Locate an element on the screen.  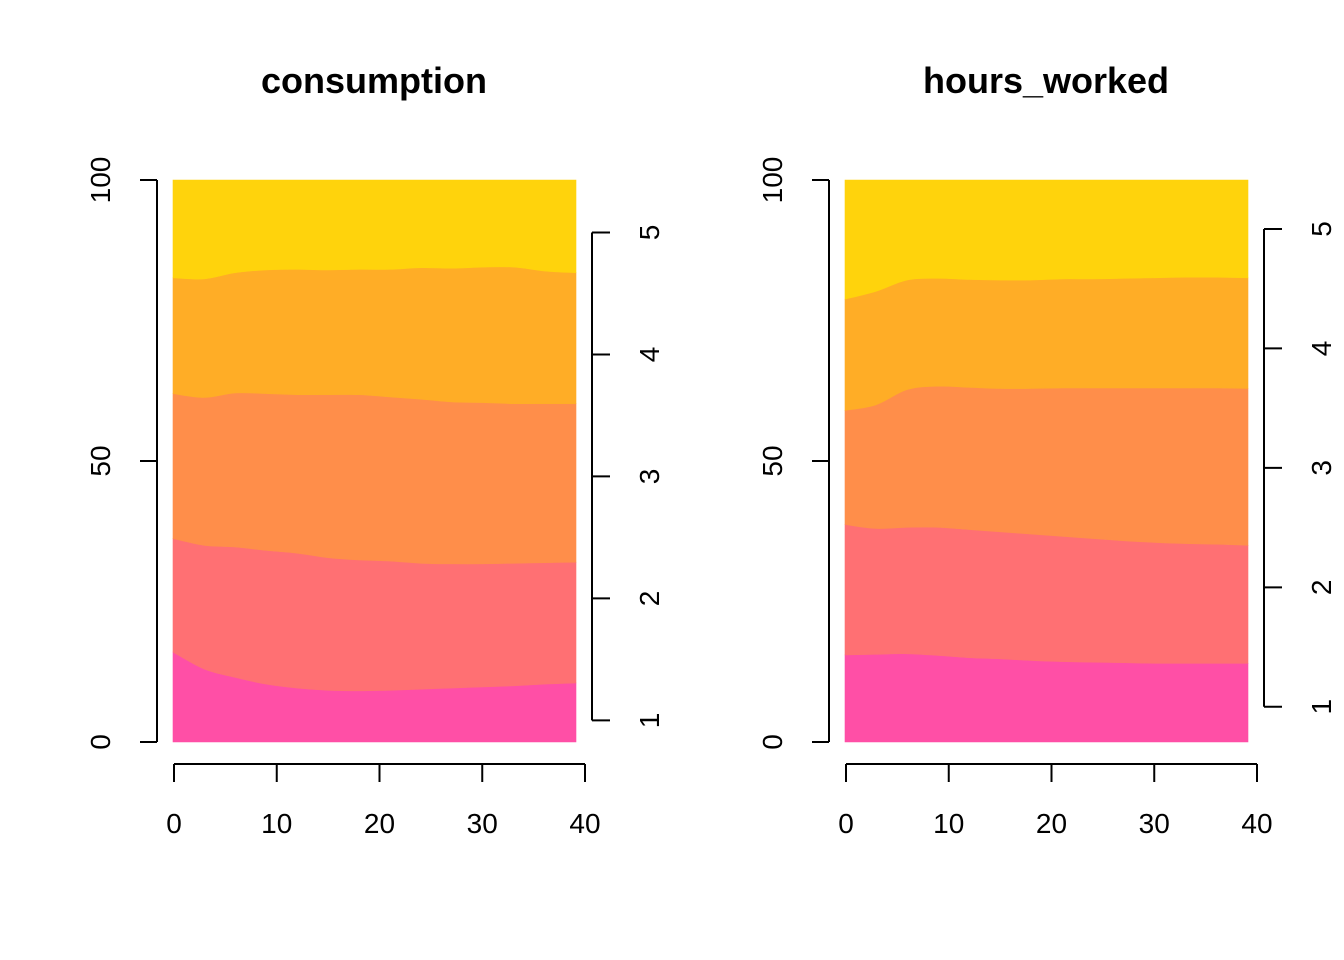
chart-title: hours_worked is located at coordinates (1046, 80).